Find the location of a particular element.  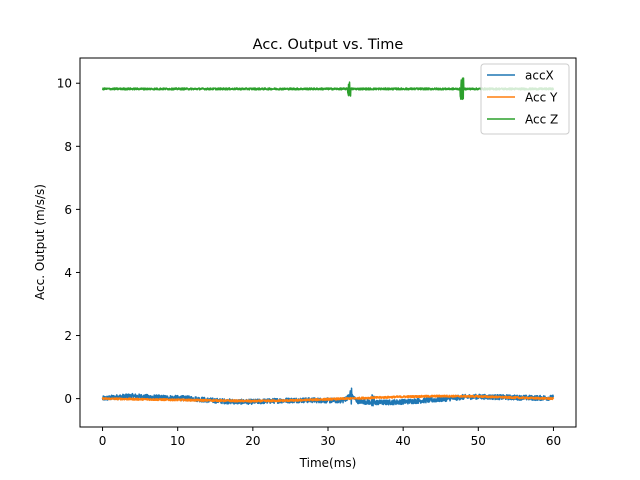

x-tick-label: 50 is located at coordinates (478, 441).